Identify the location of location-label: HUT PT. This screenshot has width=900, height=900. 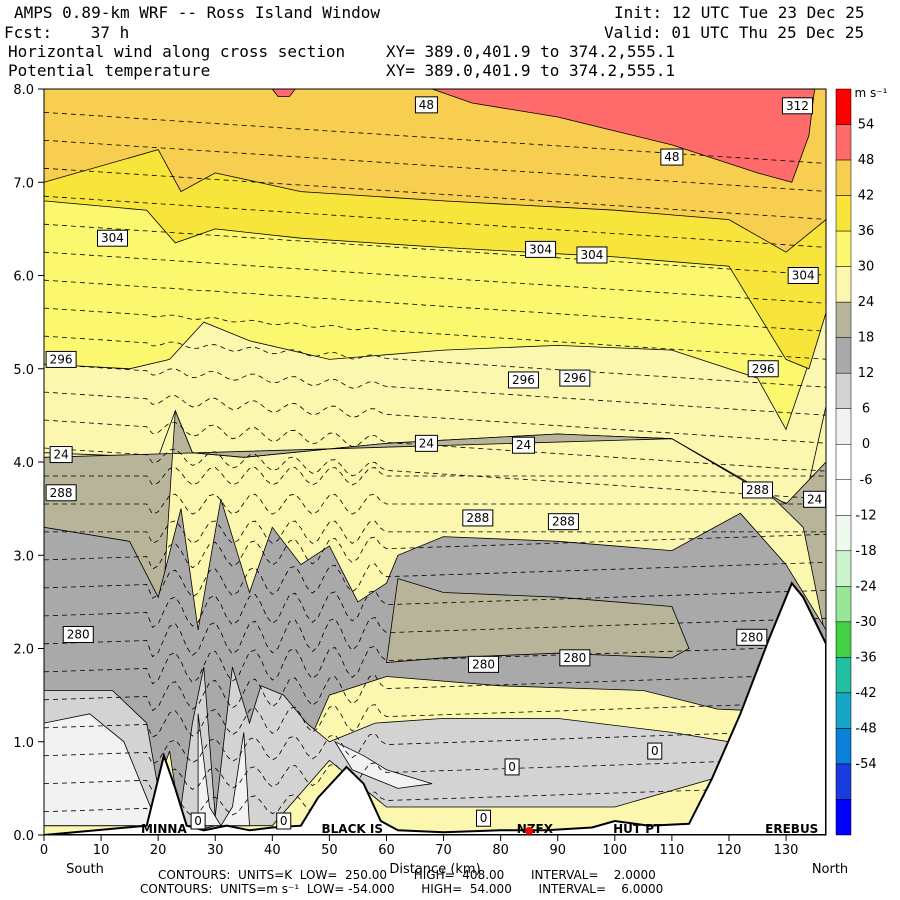
(638, 829).